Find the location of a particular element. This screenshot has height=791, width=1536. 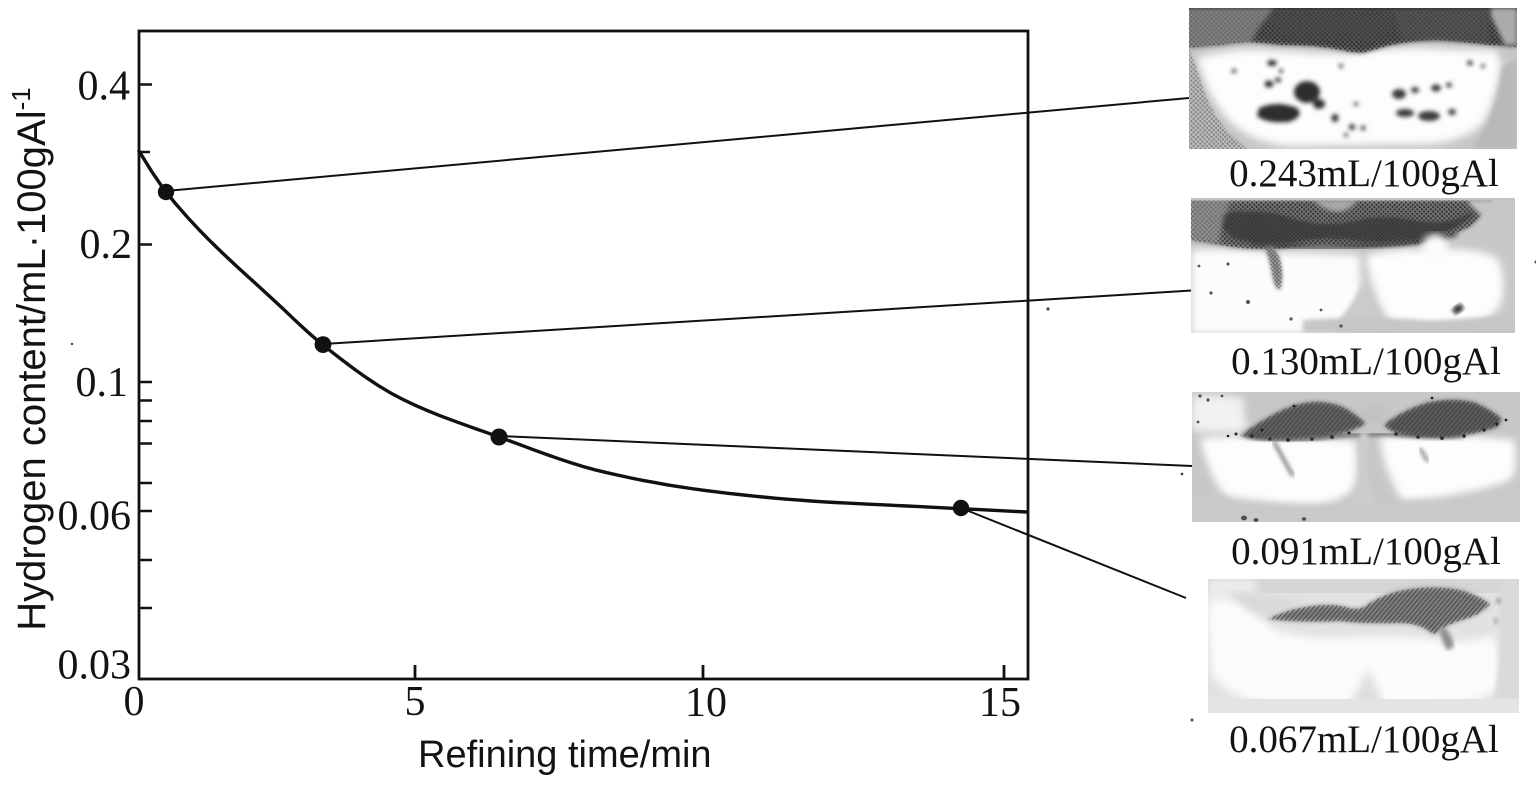

svg-text: 15 is located at coordinates (1000, 703).